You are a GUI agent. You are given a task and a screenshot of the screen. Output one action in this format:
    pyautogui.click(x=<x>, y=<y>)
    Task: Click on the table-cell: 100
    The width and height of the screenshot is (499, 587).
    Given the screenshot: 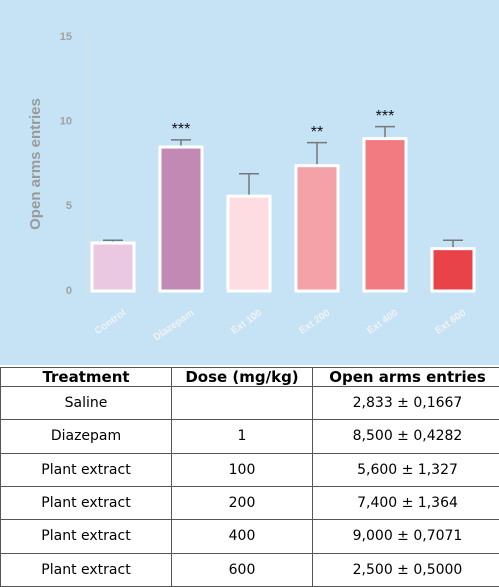 What is the action you would take?
    pyautogui.click(x=242, y=469)
    